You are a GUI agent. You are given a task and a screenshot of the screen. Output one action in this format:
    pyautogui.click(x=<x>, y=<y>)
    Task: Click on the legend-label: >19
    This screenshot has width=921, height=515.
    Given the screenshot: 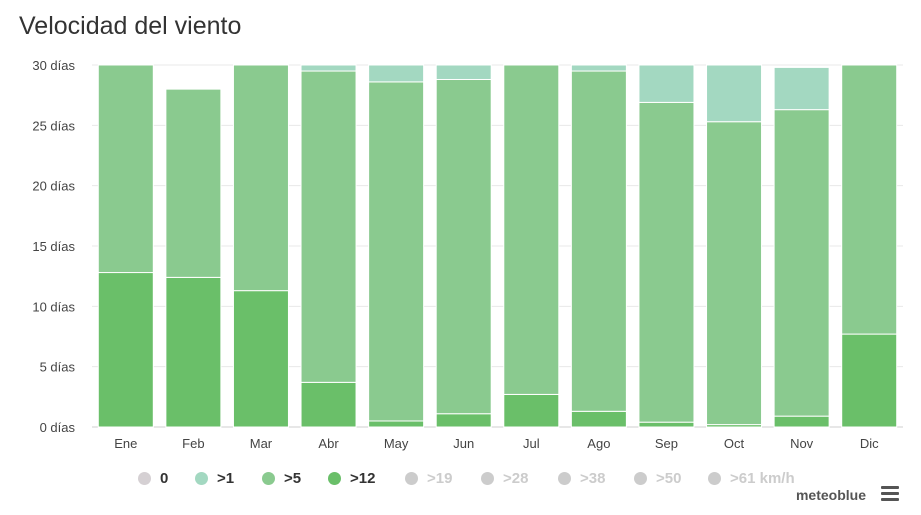 What is the action you would take?
    pyautogui.click(x=440, y=478)
    